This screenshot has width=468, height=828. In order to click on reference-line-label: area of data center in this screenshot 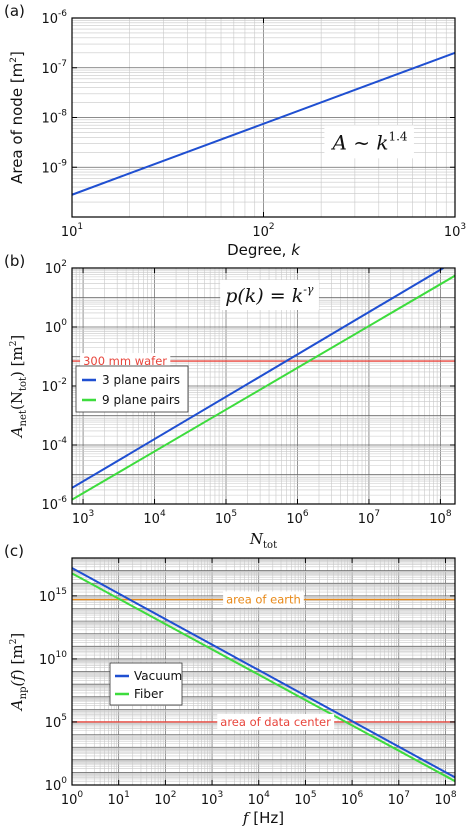, I will do `click(275, 722)`.